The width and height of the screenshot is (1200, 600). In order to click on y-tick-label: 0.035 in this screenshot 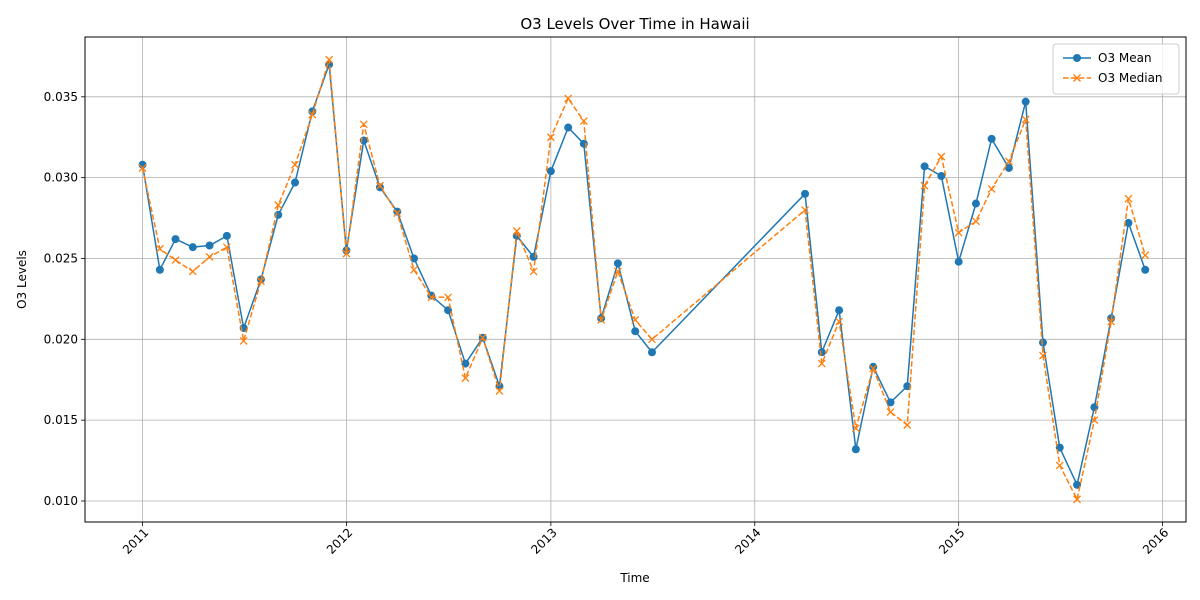, I will do `click(61, 97)`.